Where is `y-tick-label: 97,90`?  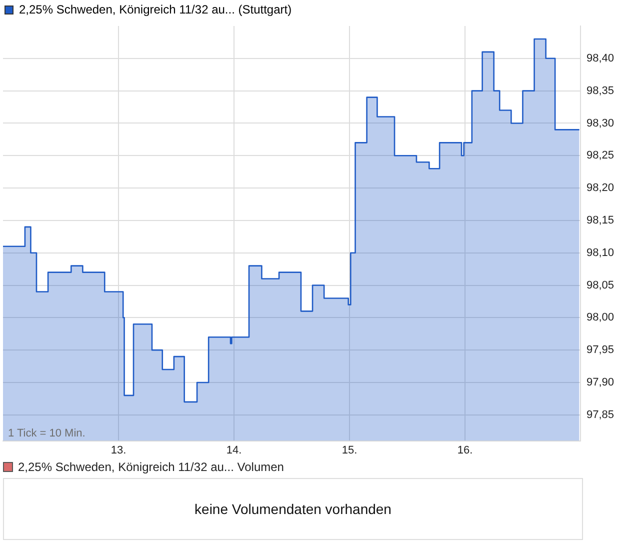 y-tick-label: 97,90 is located at coordinates (600, 382).